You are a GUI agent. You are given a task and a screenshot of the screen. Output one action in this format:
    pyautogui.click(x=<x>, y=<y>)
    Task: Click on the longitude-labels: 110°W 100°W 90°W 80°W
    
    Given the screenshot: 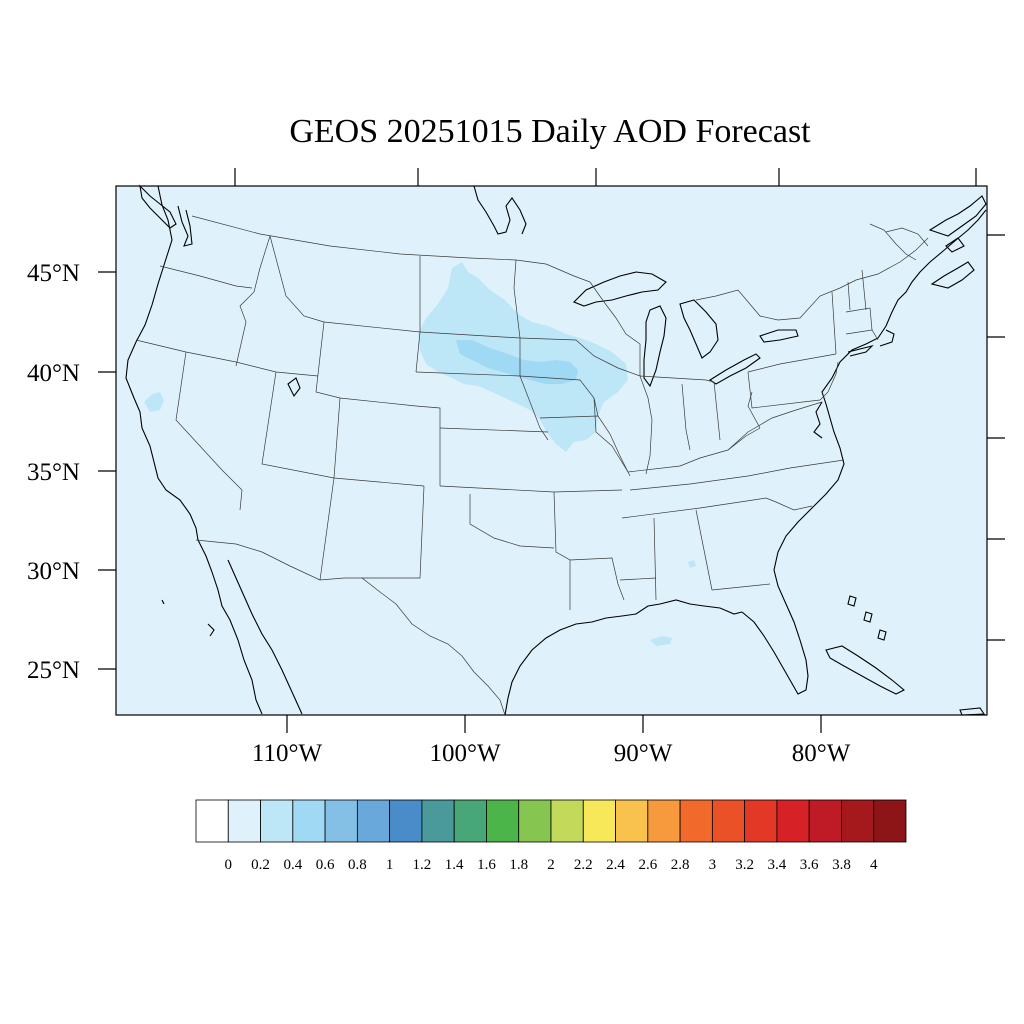 What is the action you would take?
    pyautogui.click(x=551, y=753)
    